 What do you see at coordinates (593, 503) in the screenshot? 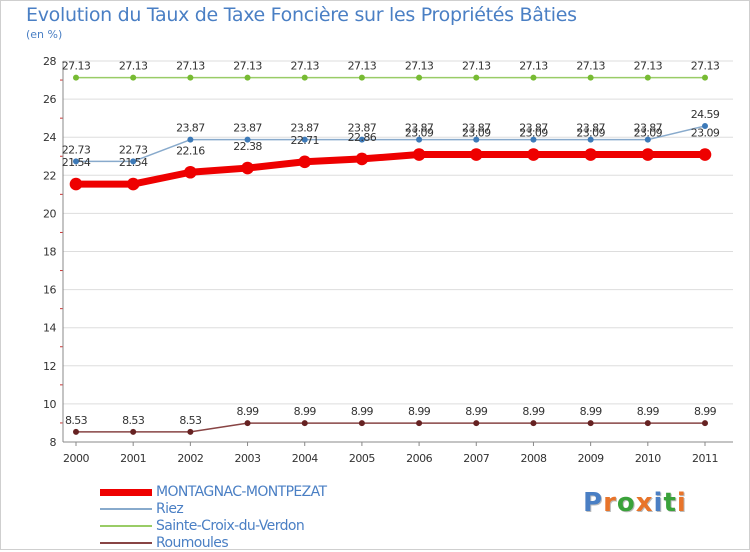
I see `logo-letter: P` at bounding box center [593, 503].